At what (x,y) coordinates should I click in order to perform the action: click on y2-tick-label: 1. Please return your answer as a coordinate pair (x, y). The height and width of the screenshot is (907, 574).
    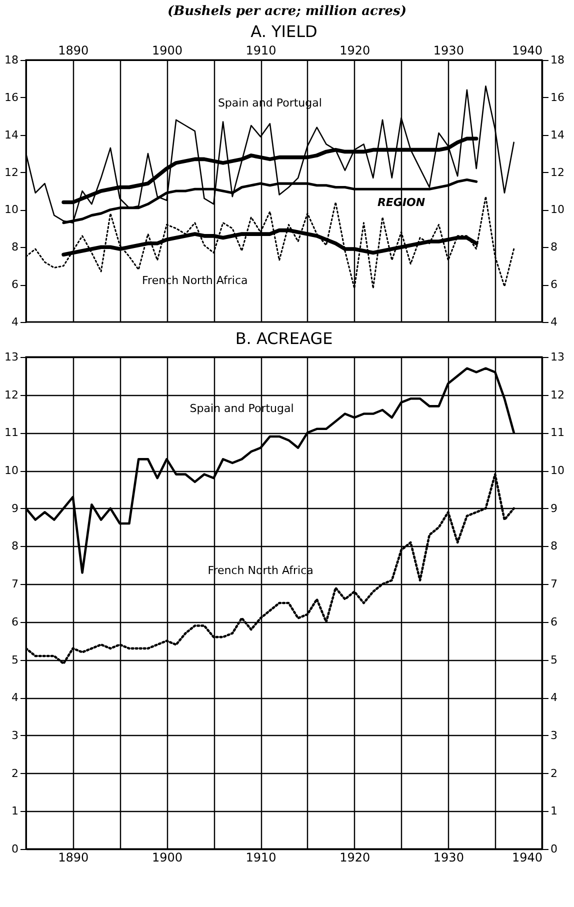
    Looking at the image, I should click on (554, 811).